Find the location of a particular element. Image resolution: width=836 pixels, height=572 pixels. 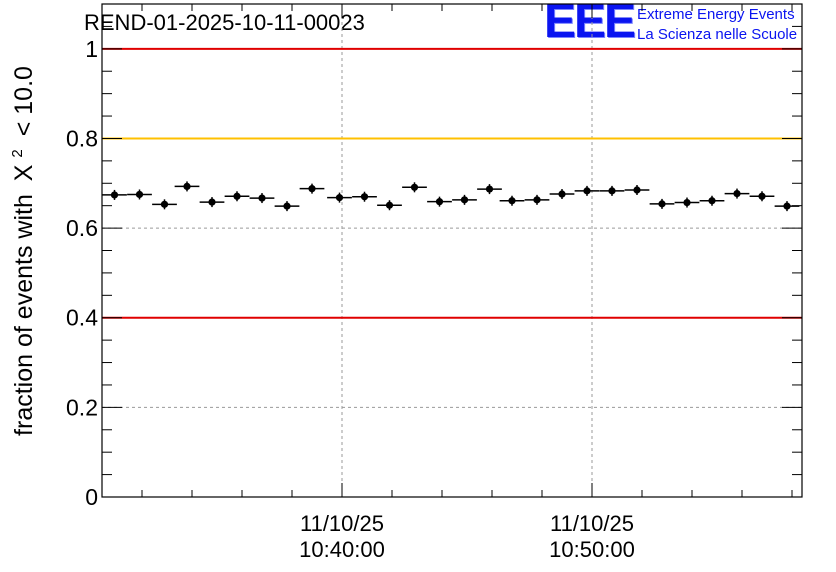

chart-title: REND-01-2025-10-11-00023 is located at coordinates (224, 22).